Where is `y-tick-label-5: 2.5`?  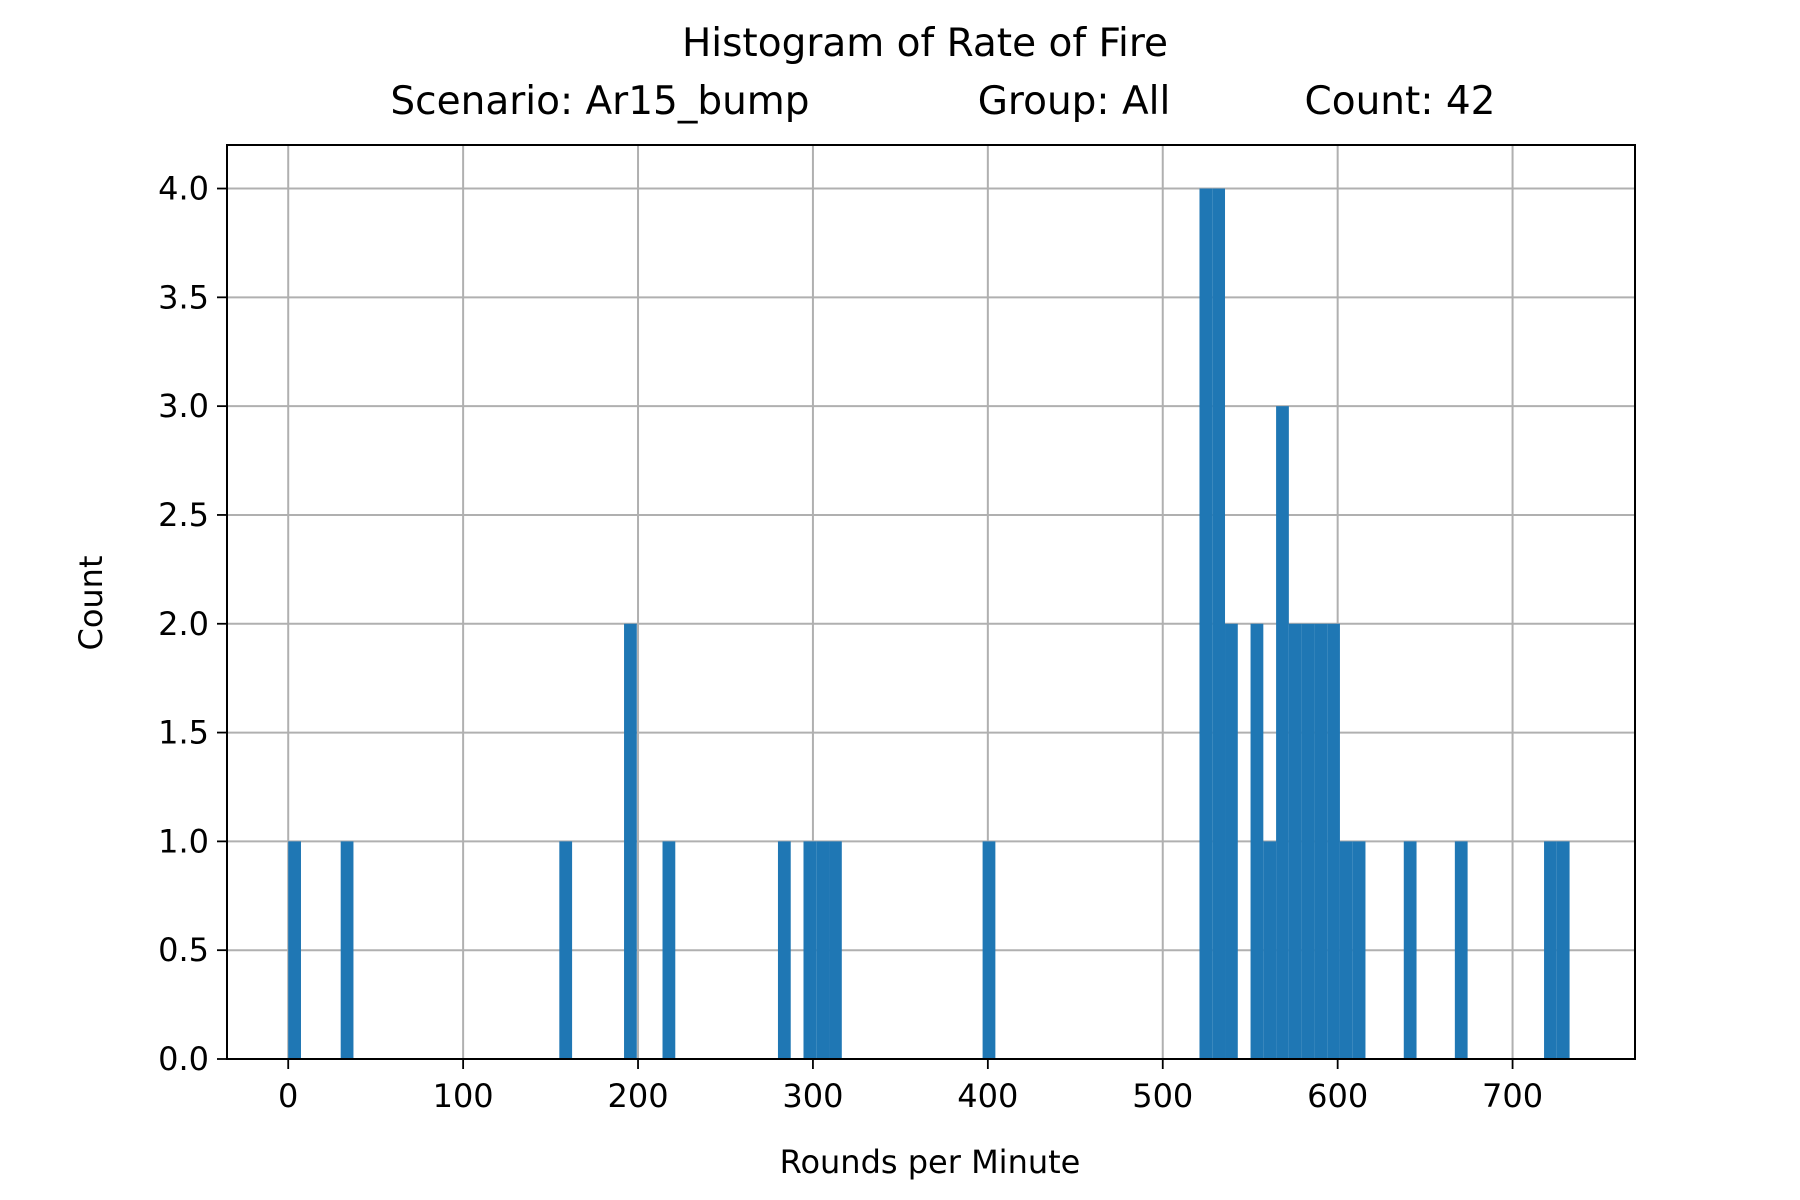 y-tick-label-5: 2.5 is located at coordinates (183, 515).